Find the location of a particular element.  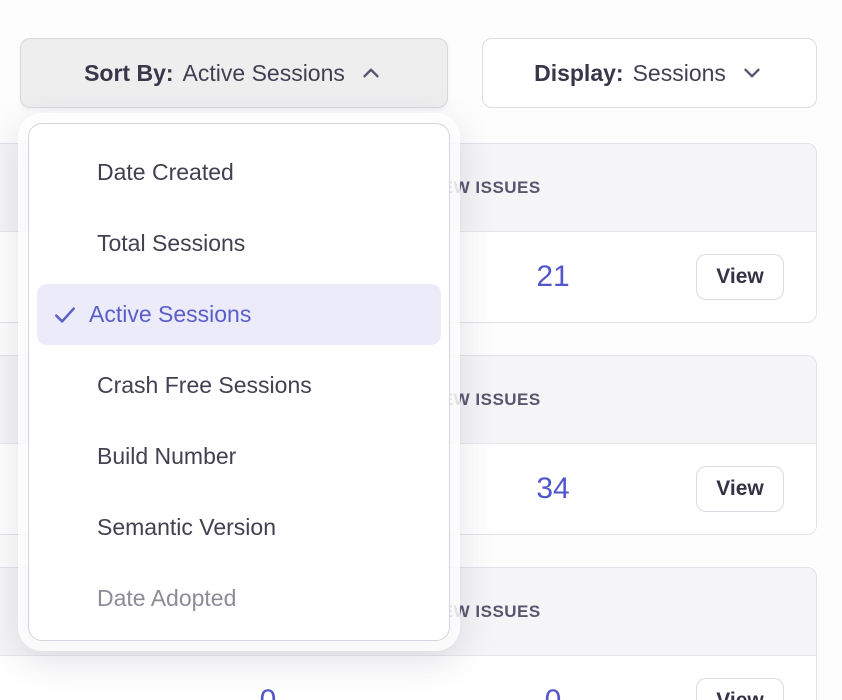

display-label: Display: is located at coordinates (579, 72).